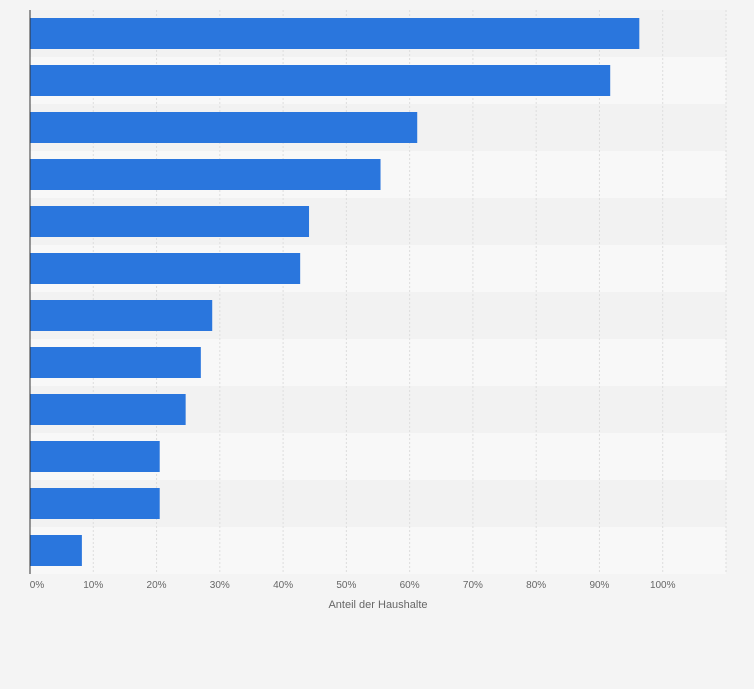 This screenshot has width=754, height=689. Describe the element at coordinates (410, 585) in the screenshot. I see `x-tick-label: 60%` at that location.